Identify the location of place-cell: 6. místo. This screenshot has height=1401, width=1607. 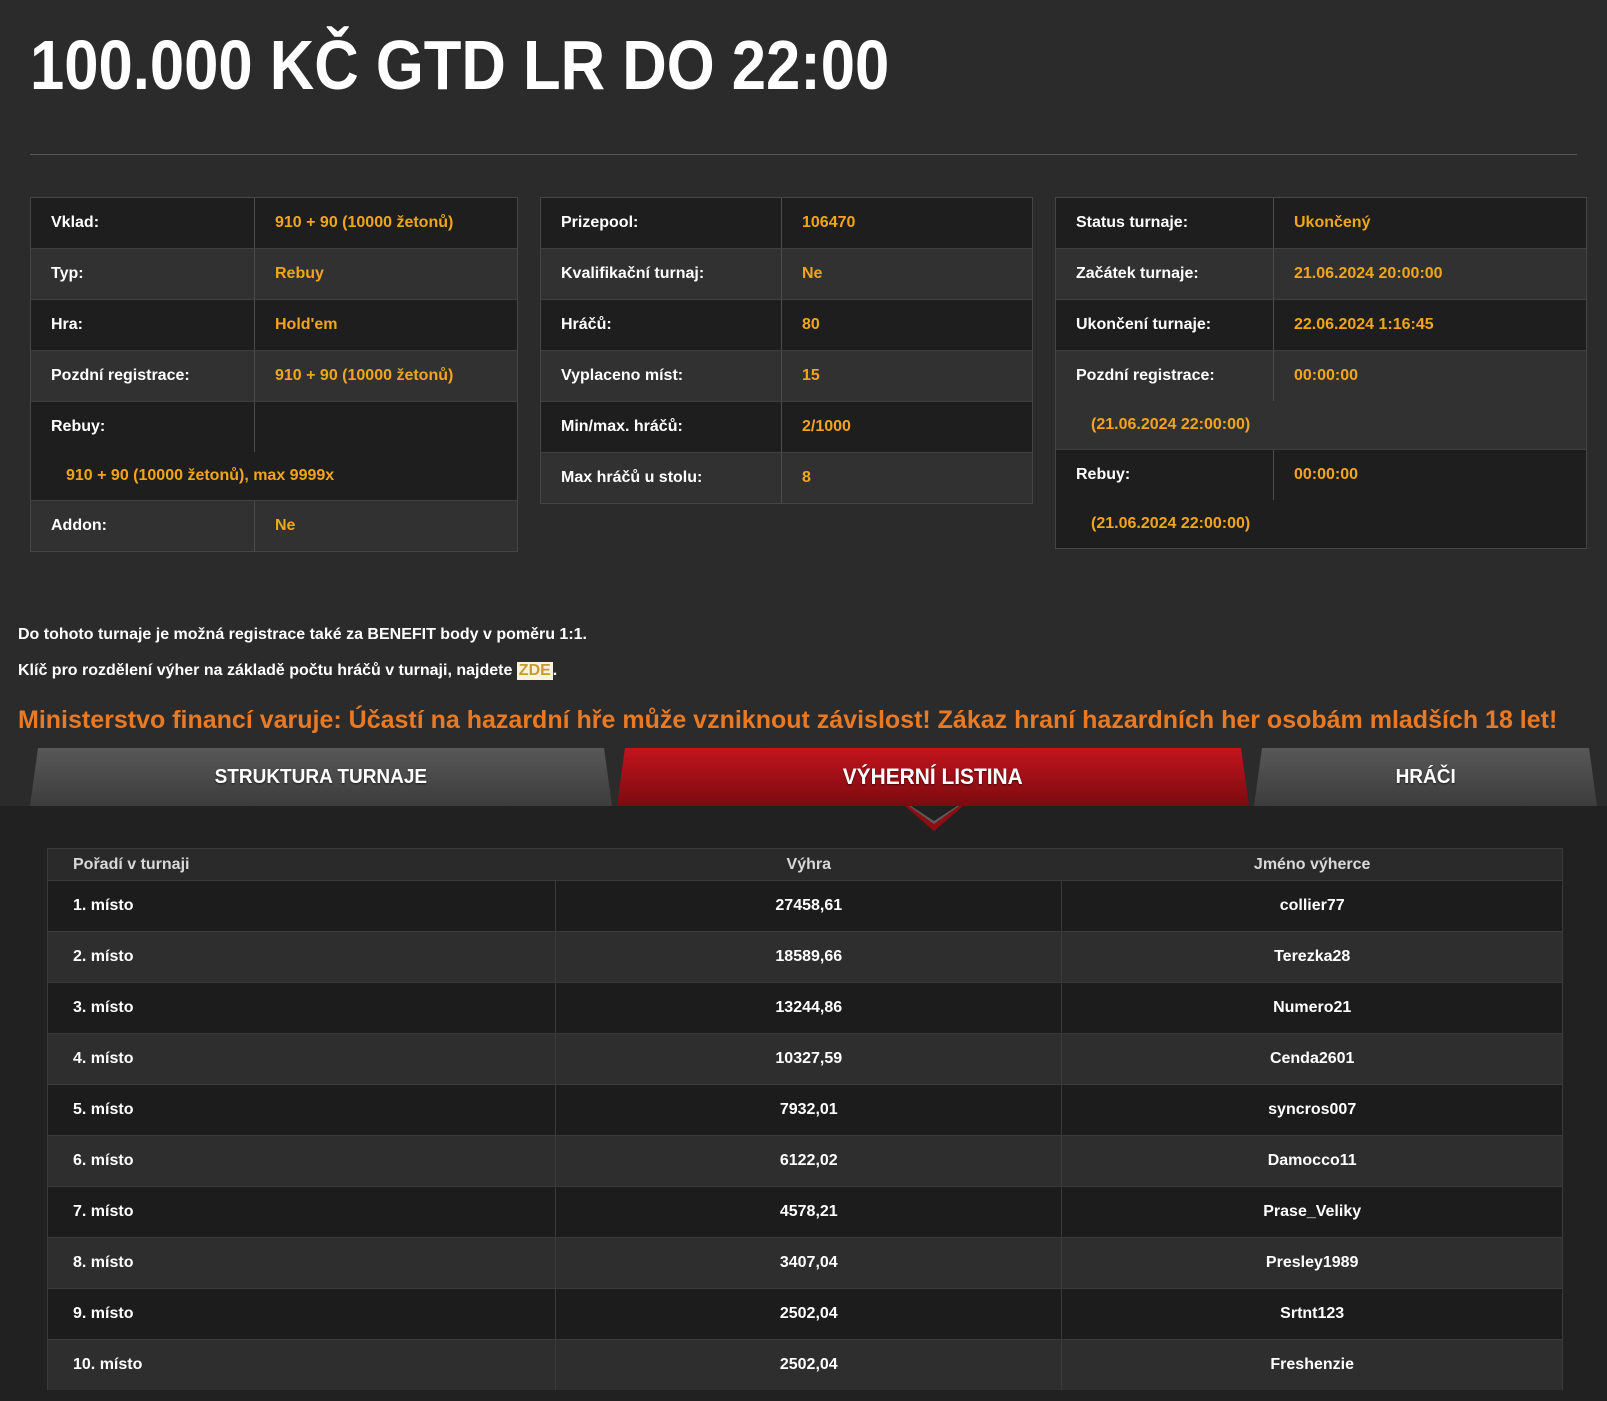
(103, 1160).